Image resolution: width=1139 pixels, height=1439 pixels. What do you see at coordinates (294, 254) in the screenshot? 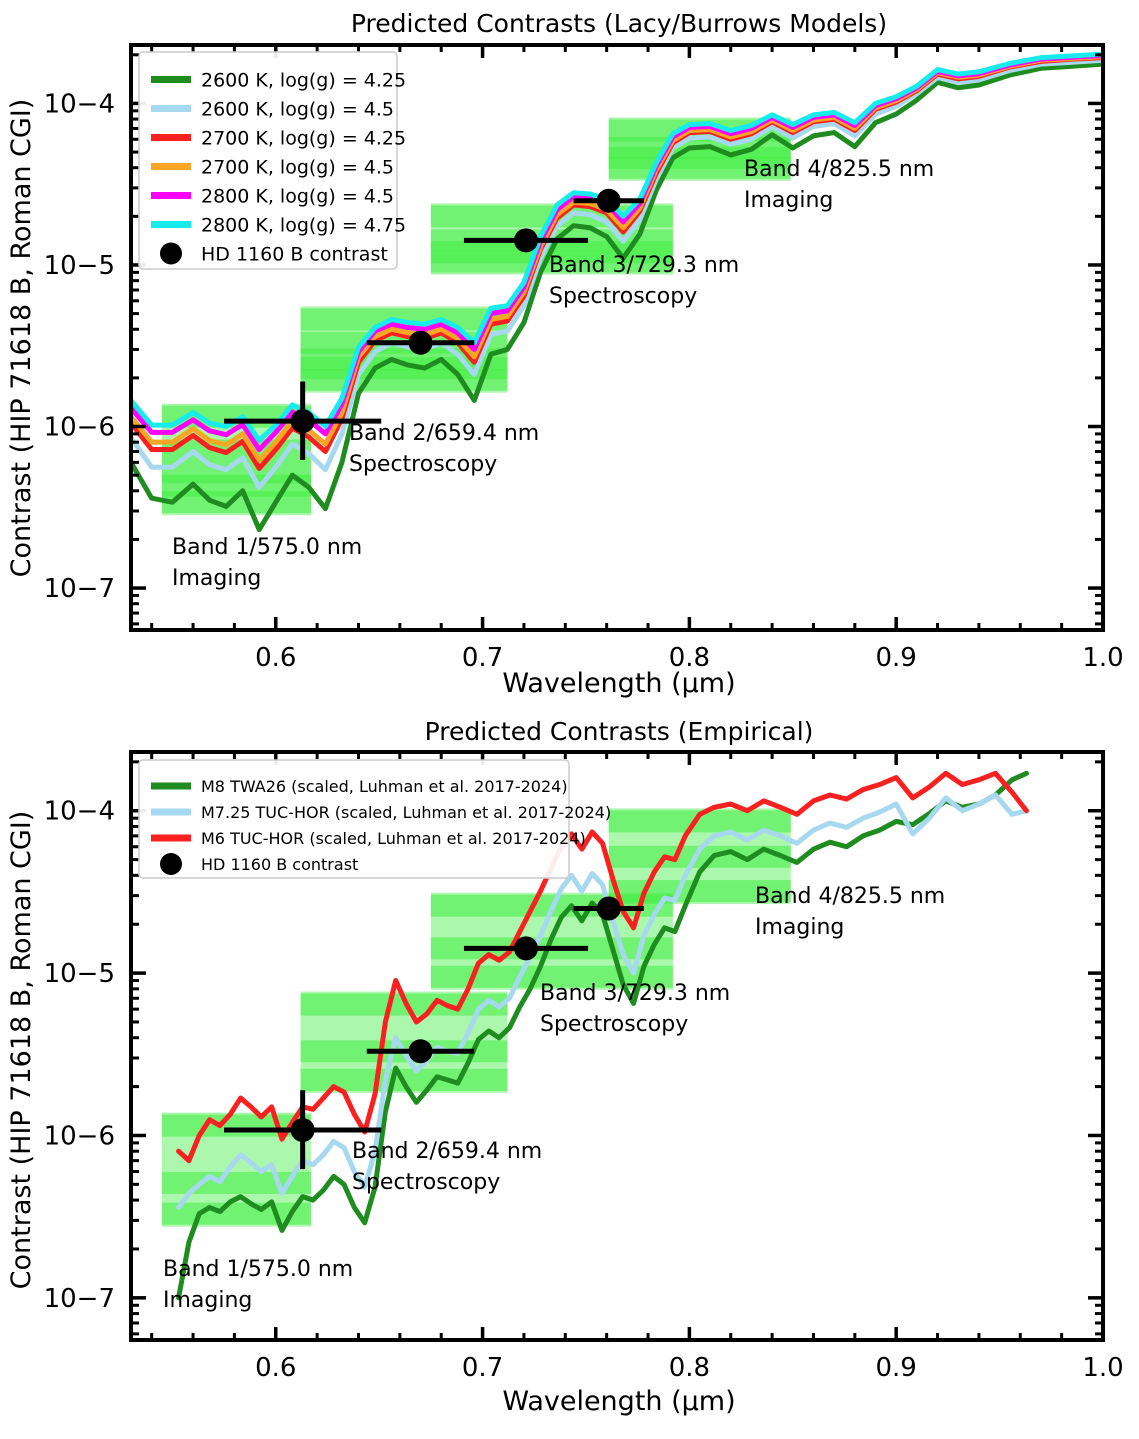
I see `legend-label-6: HD 1160 B contrast` at bounding box center [294, 254].